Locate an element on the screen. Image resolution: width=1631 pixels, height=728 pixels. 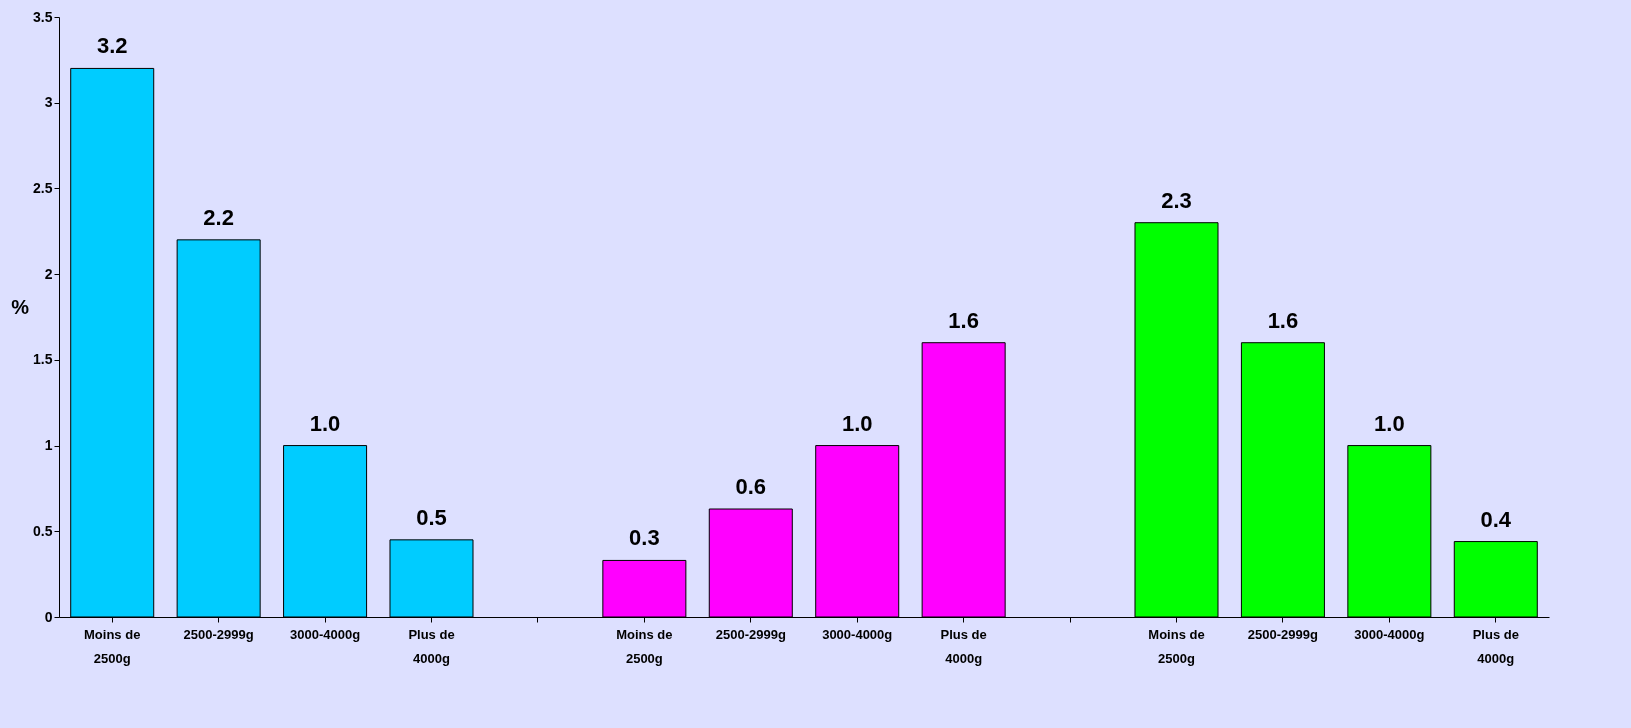
y-tick-label: 0 is located at coordinates (48, 616).